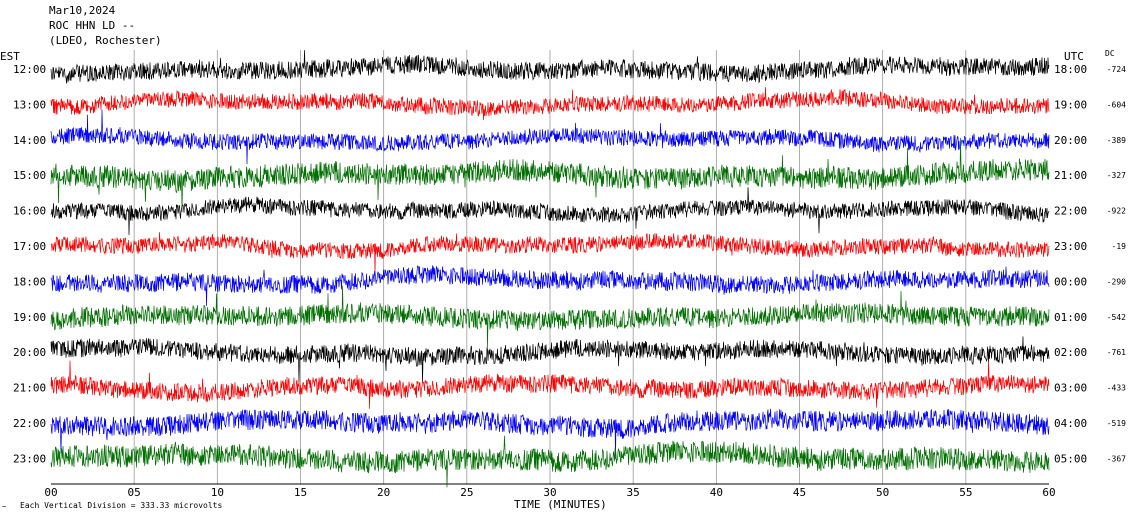  Describe the element at coordinates (29, 140) in the screenshot. I see `est-hour-label: 14:00` at that location.